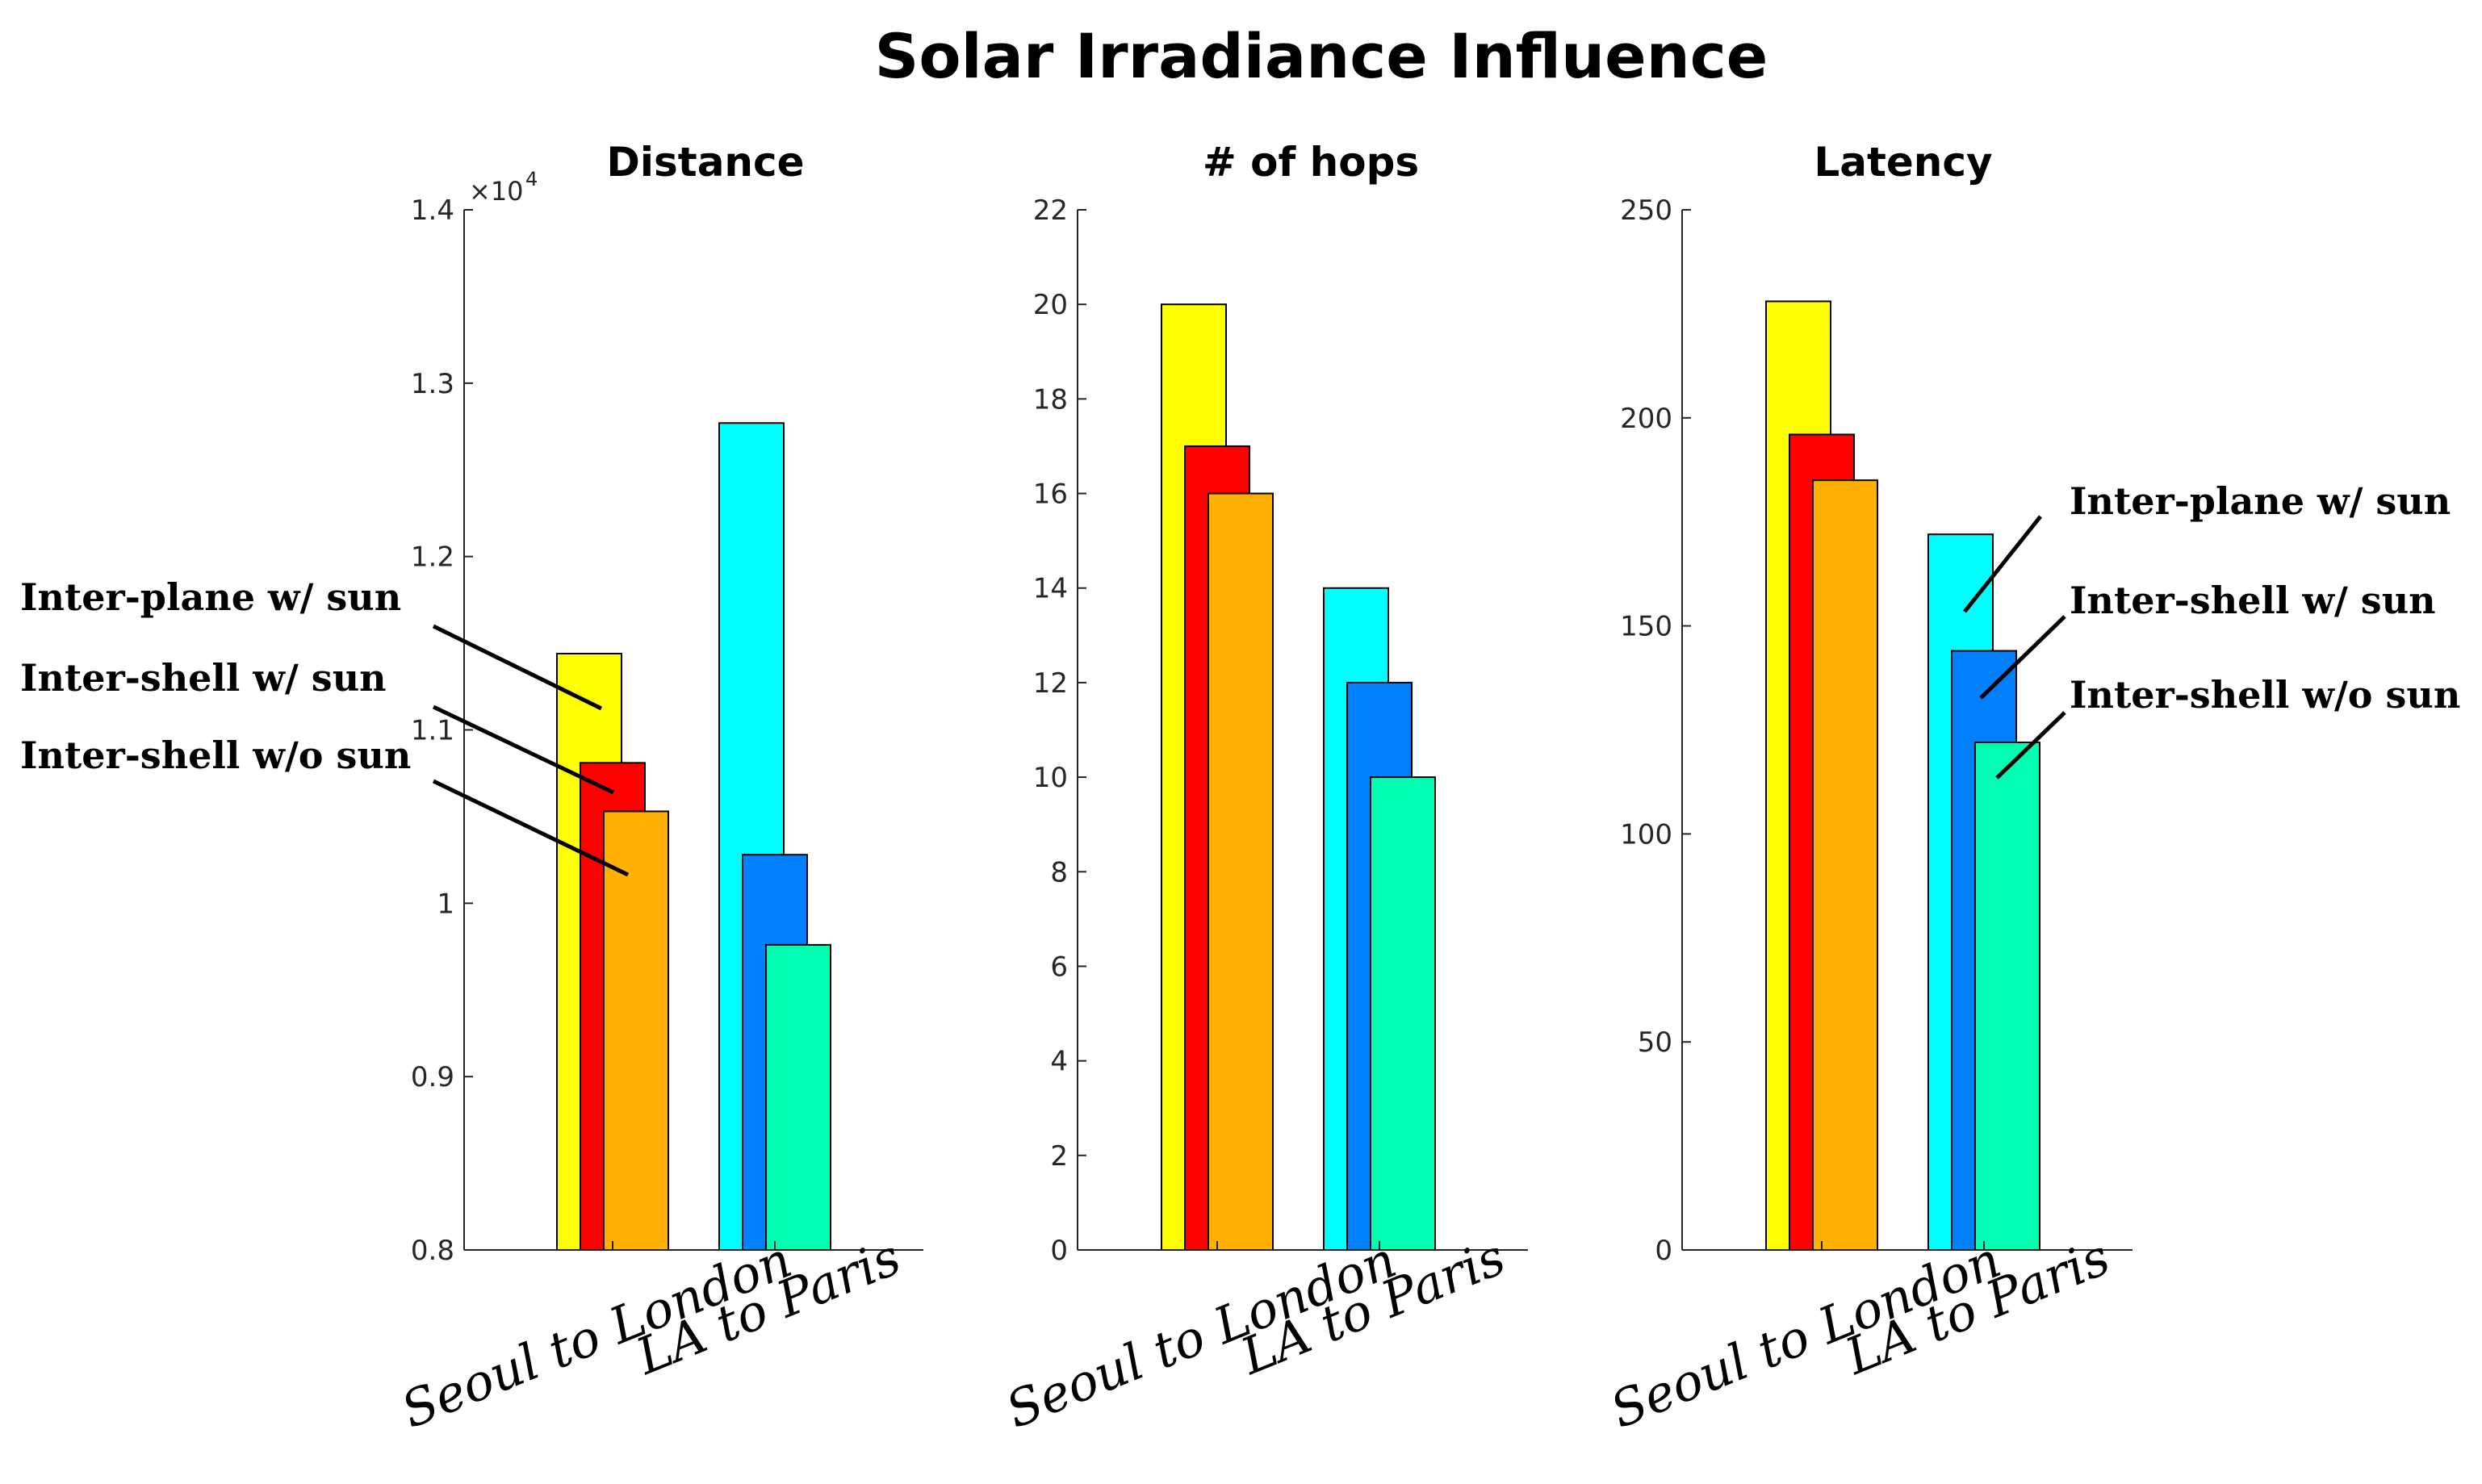 Image resolution: width=2482 pixels, height=1484 pixels. What do you see at coordinates (215, 756) in the screenshot?
I see `legend-label-left: Inter-shell w/o sun` at bounding box center [215, 756].